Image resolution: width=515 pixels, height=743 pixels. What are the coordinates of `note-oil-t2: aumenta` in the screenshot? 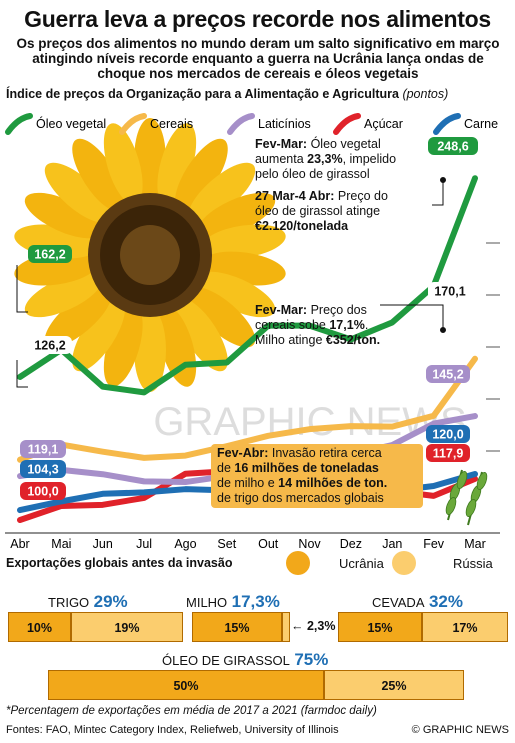 It's located at (281, 159).